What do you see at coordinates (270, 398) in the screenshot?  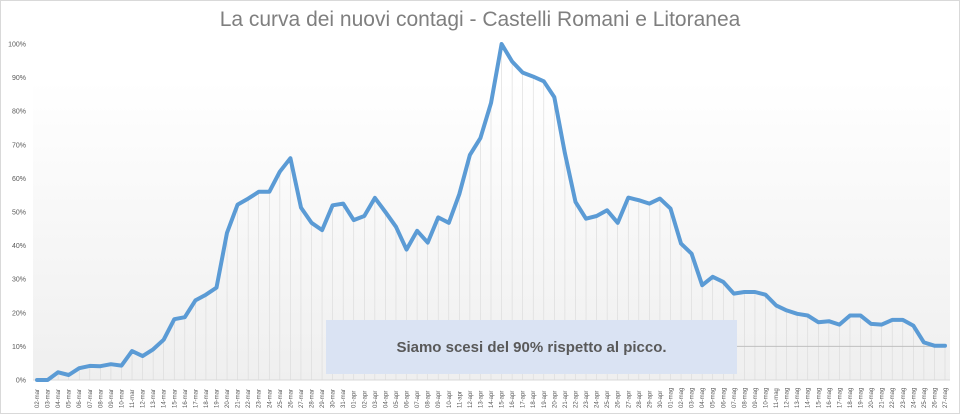 I see `x-tick-label: 24-mar` at bounding box center [270, 398].